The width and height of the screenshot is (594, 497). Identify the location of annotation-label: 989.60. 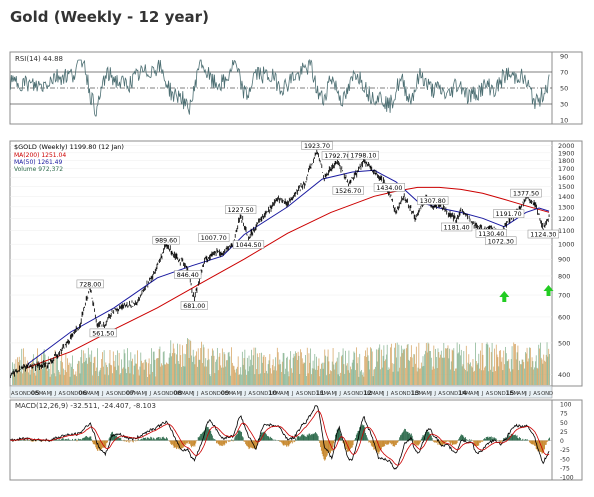
(166, 241).